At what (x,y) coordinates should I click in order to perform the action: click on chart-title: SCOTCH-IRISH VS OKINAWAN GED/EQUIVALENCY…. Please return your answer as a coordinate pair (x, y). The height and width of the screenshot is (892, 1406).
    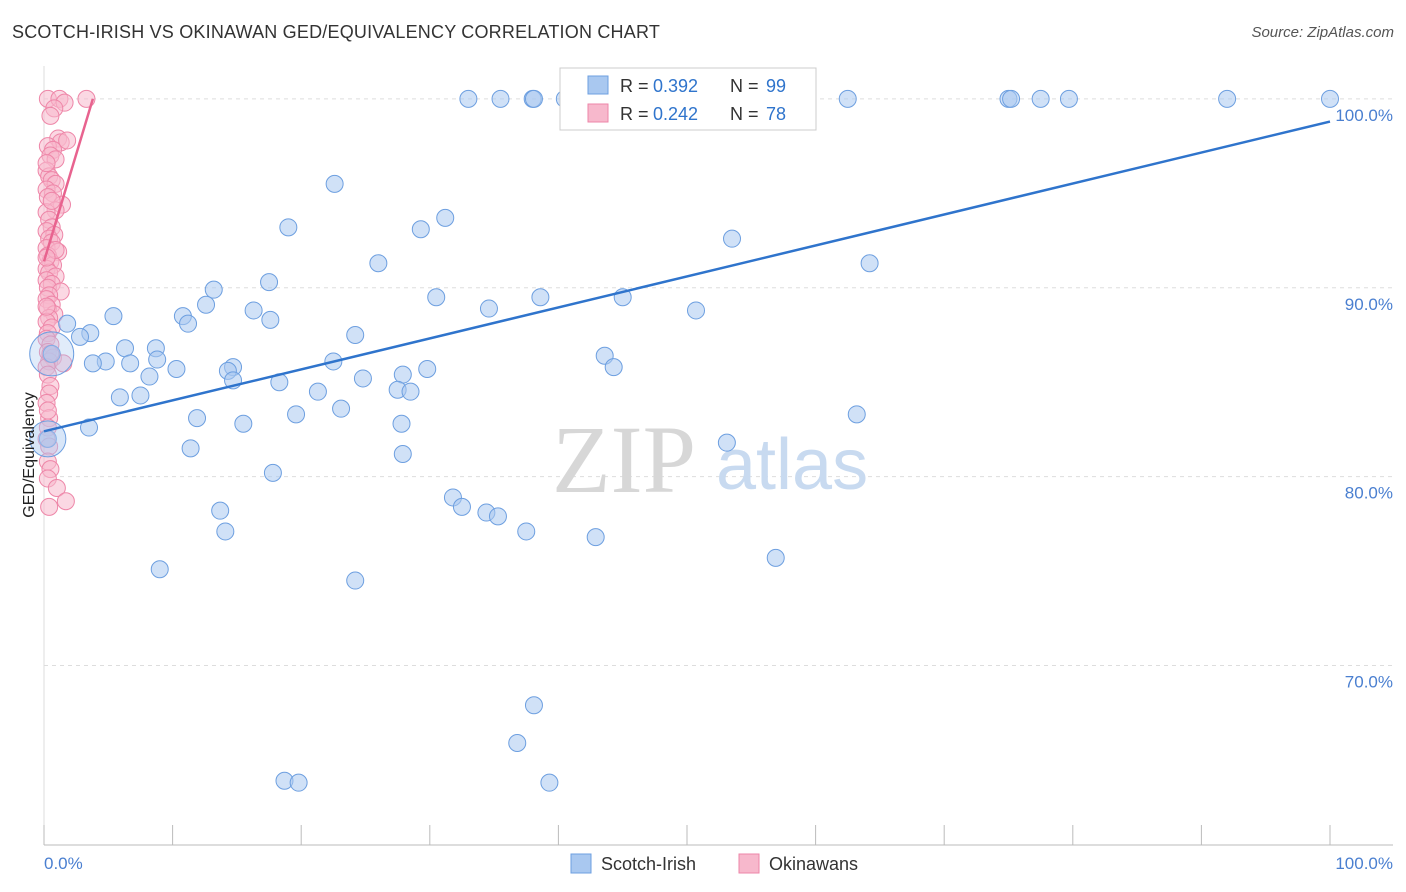
    Looking at the image, I should click on (336, 32).